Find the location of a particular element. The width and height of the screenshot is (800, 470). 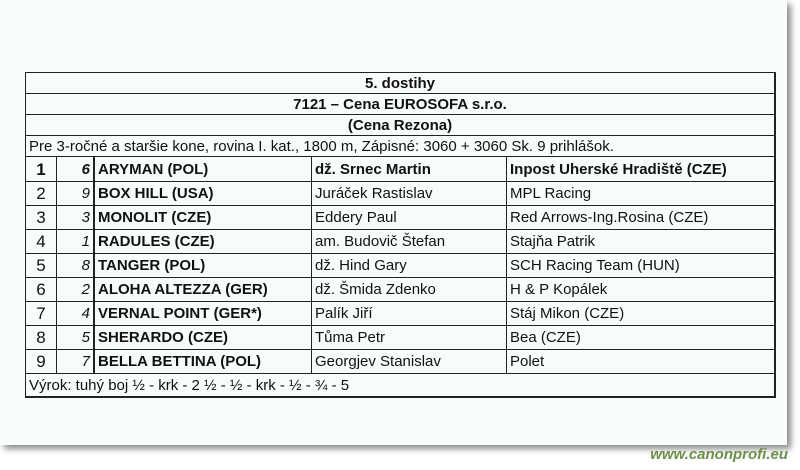

cell-jockey: dž. Srnec Martin is located at coordinates (409, 169).